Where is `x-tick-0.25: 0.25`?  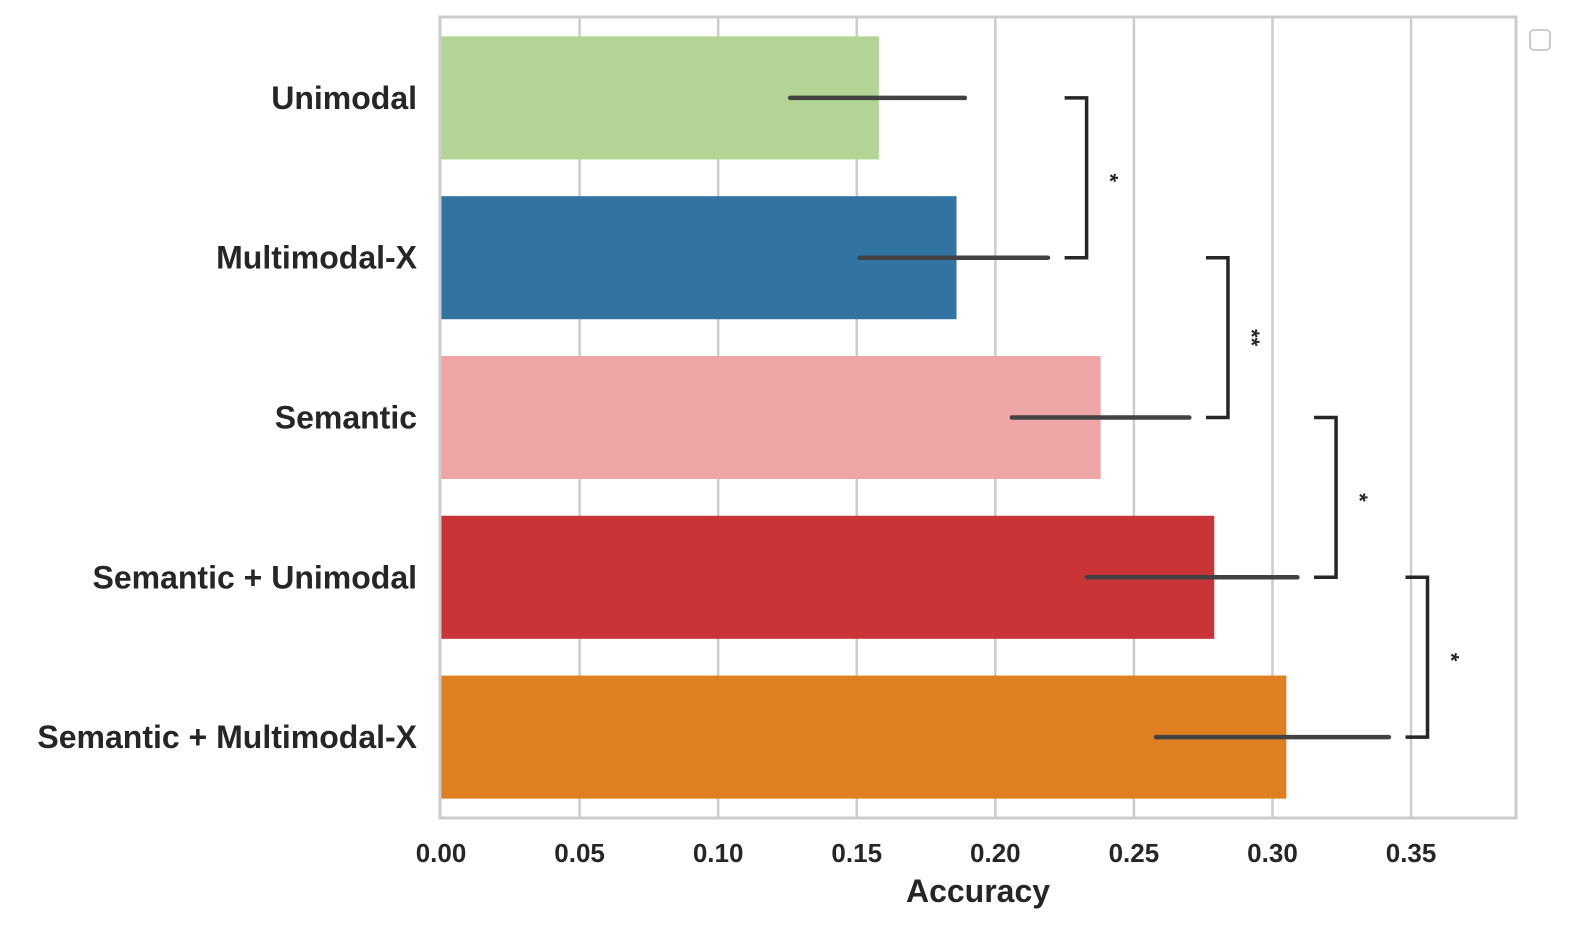
x-tick-0.25: 0.25 is located at coordinates (1134, 853).